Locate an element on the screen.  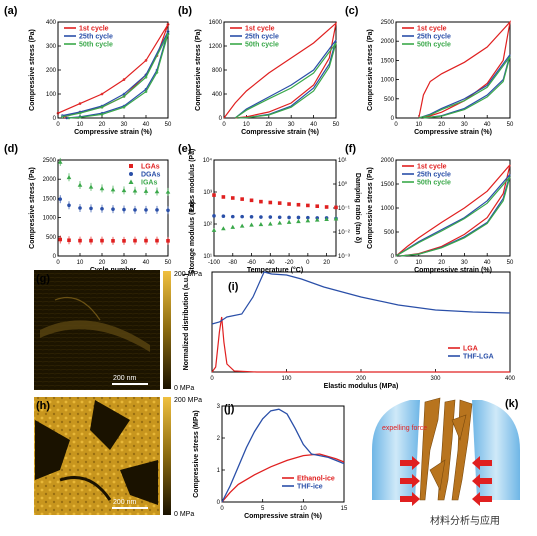
xtick-label-i: 300 is located at coordinates (435, 379).